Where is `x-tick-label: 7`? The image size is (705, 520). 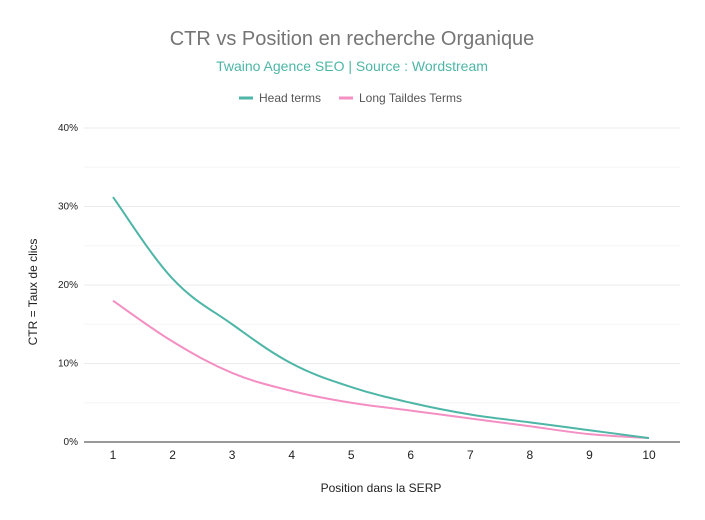
x-tick-label: 7 is located at coordinates (470, 455).